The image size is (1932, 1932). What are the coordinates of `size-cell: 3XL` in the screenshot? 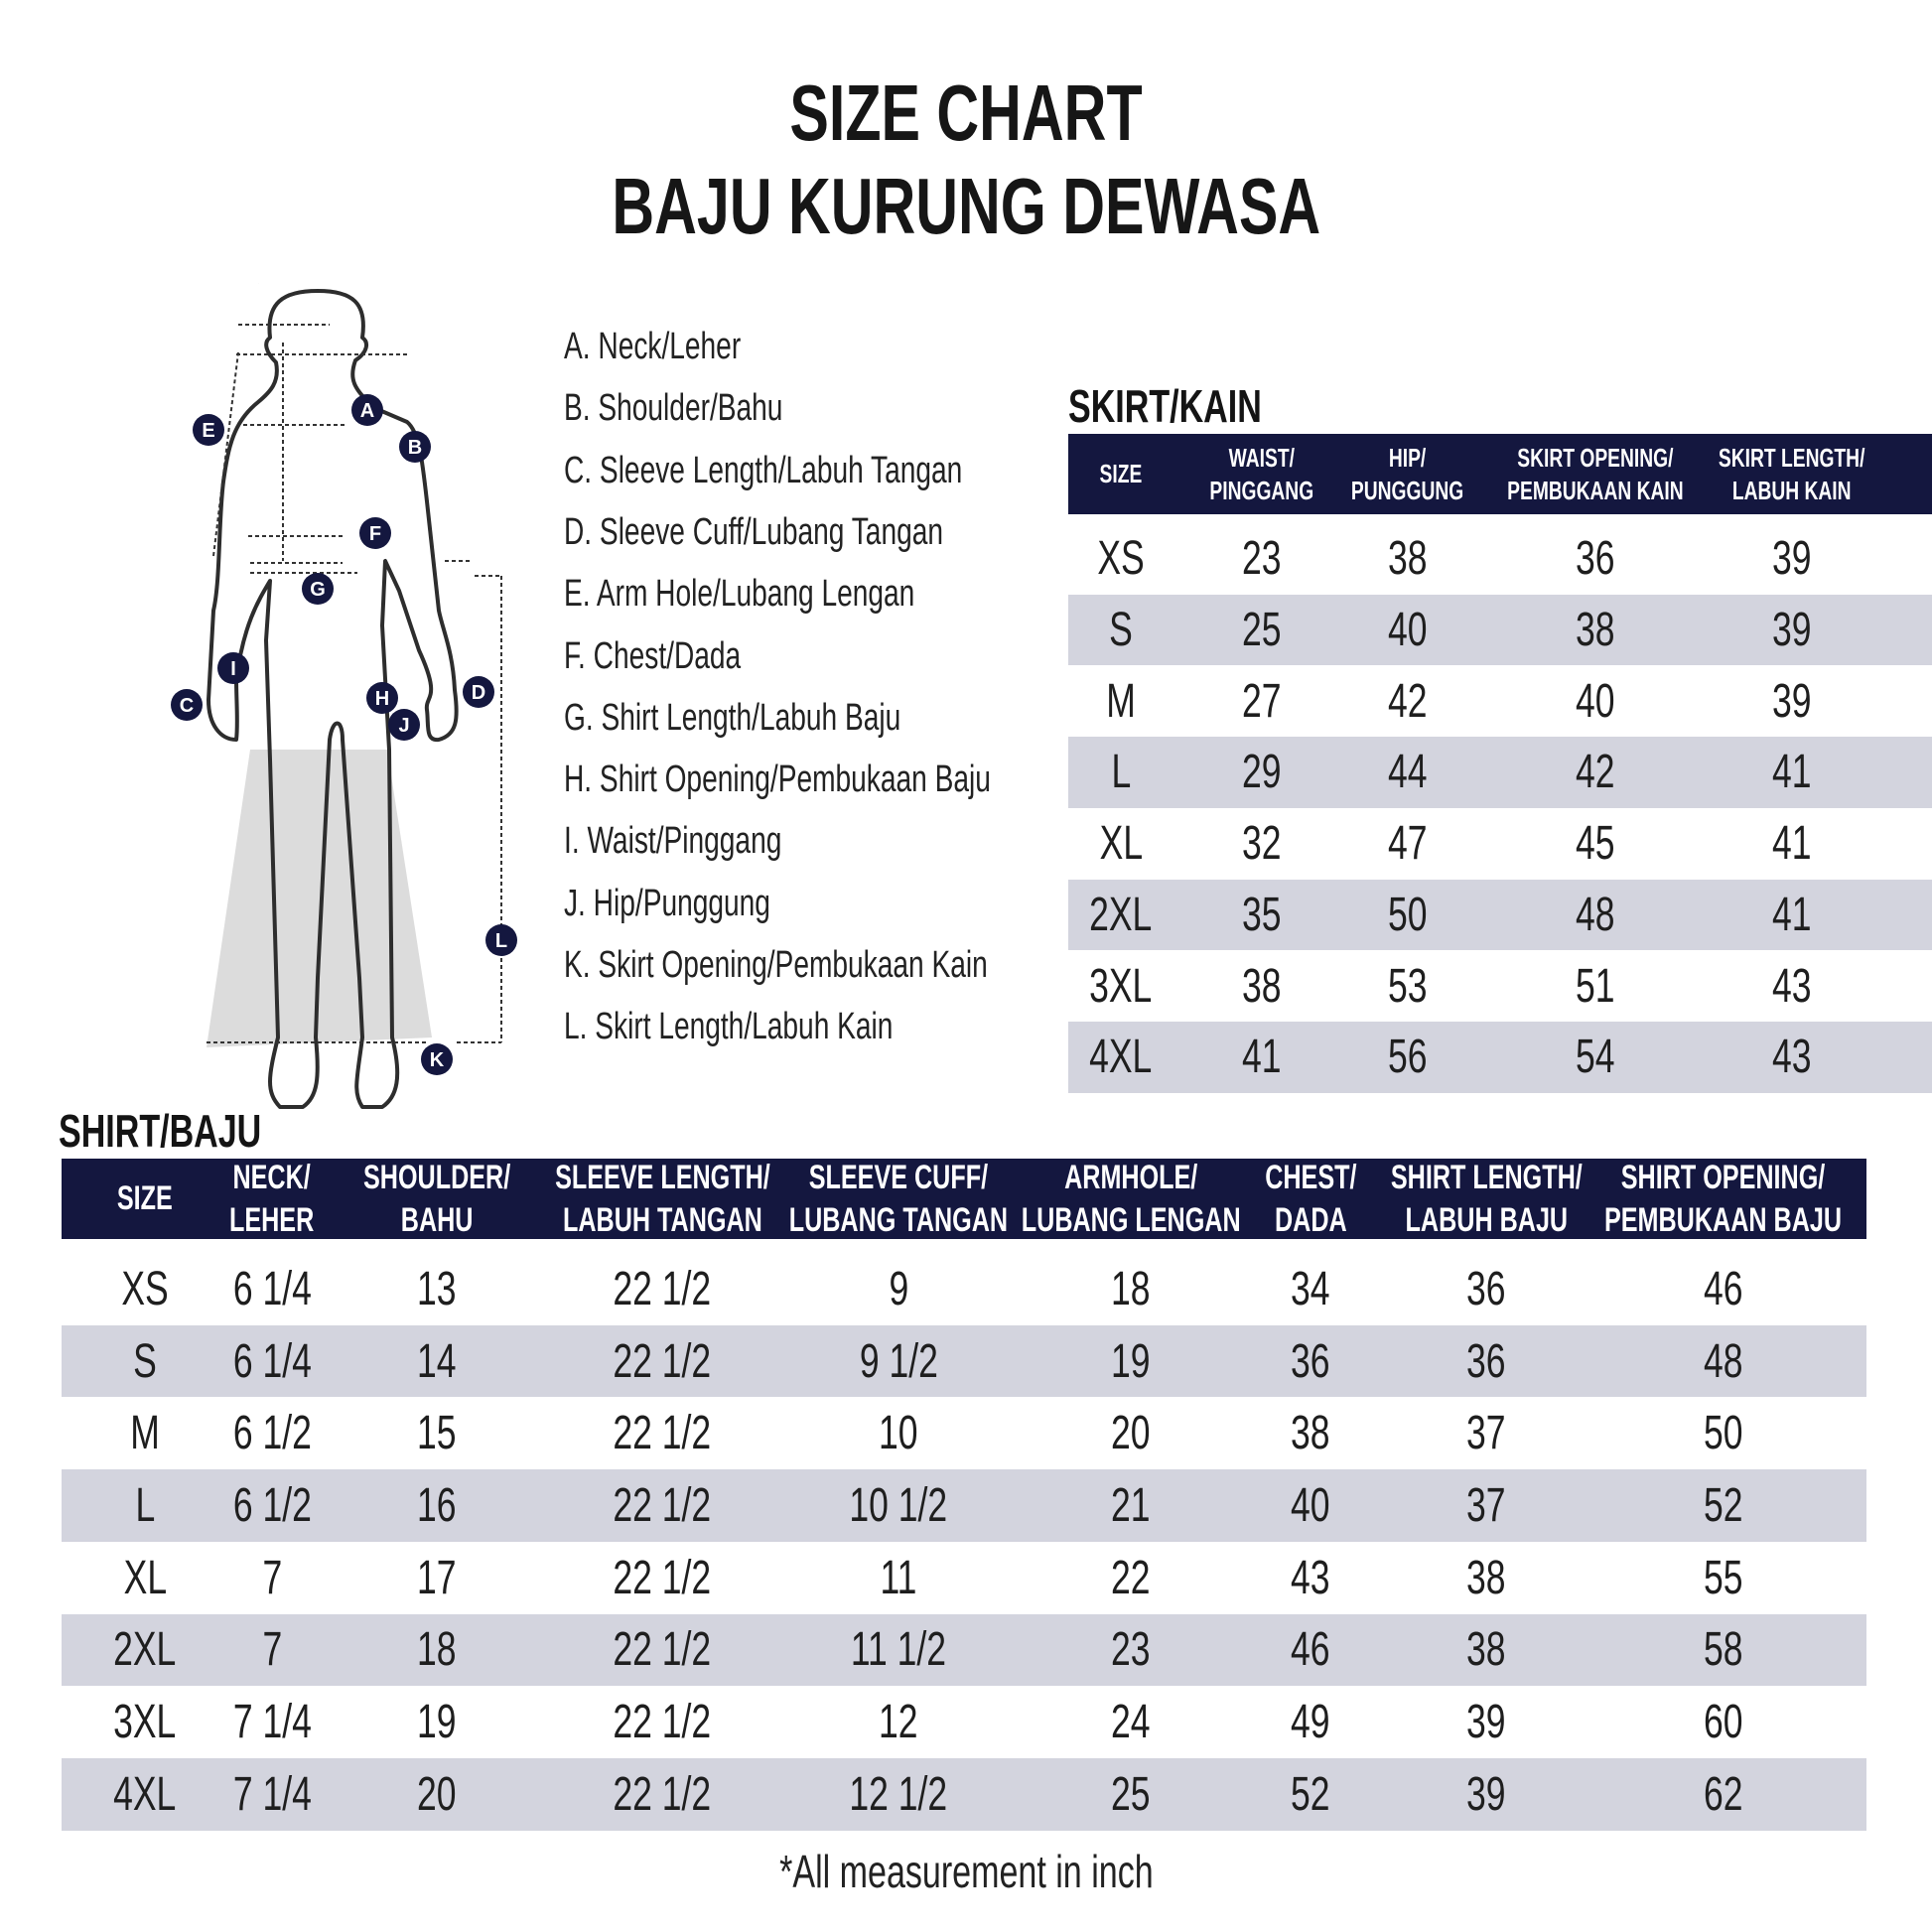 It's located at (1121, 986).